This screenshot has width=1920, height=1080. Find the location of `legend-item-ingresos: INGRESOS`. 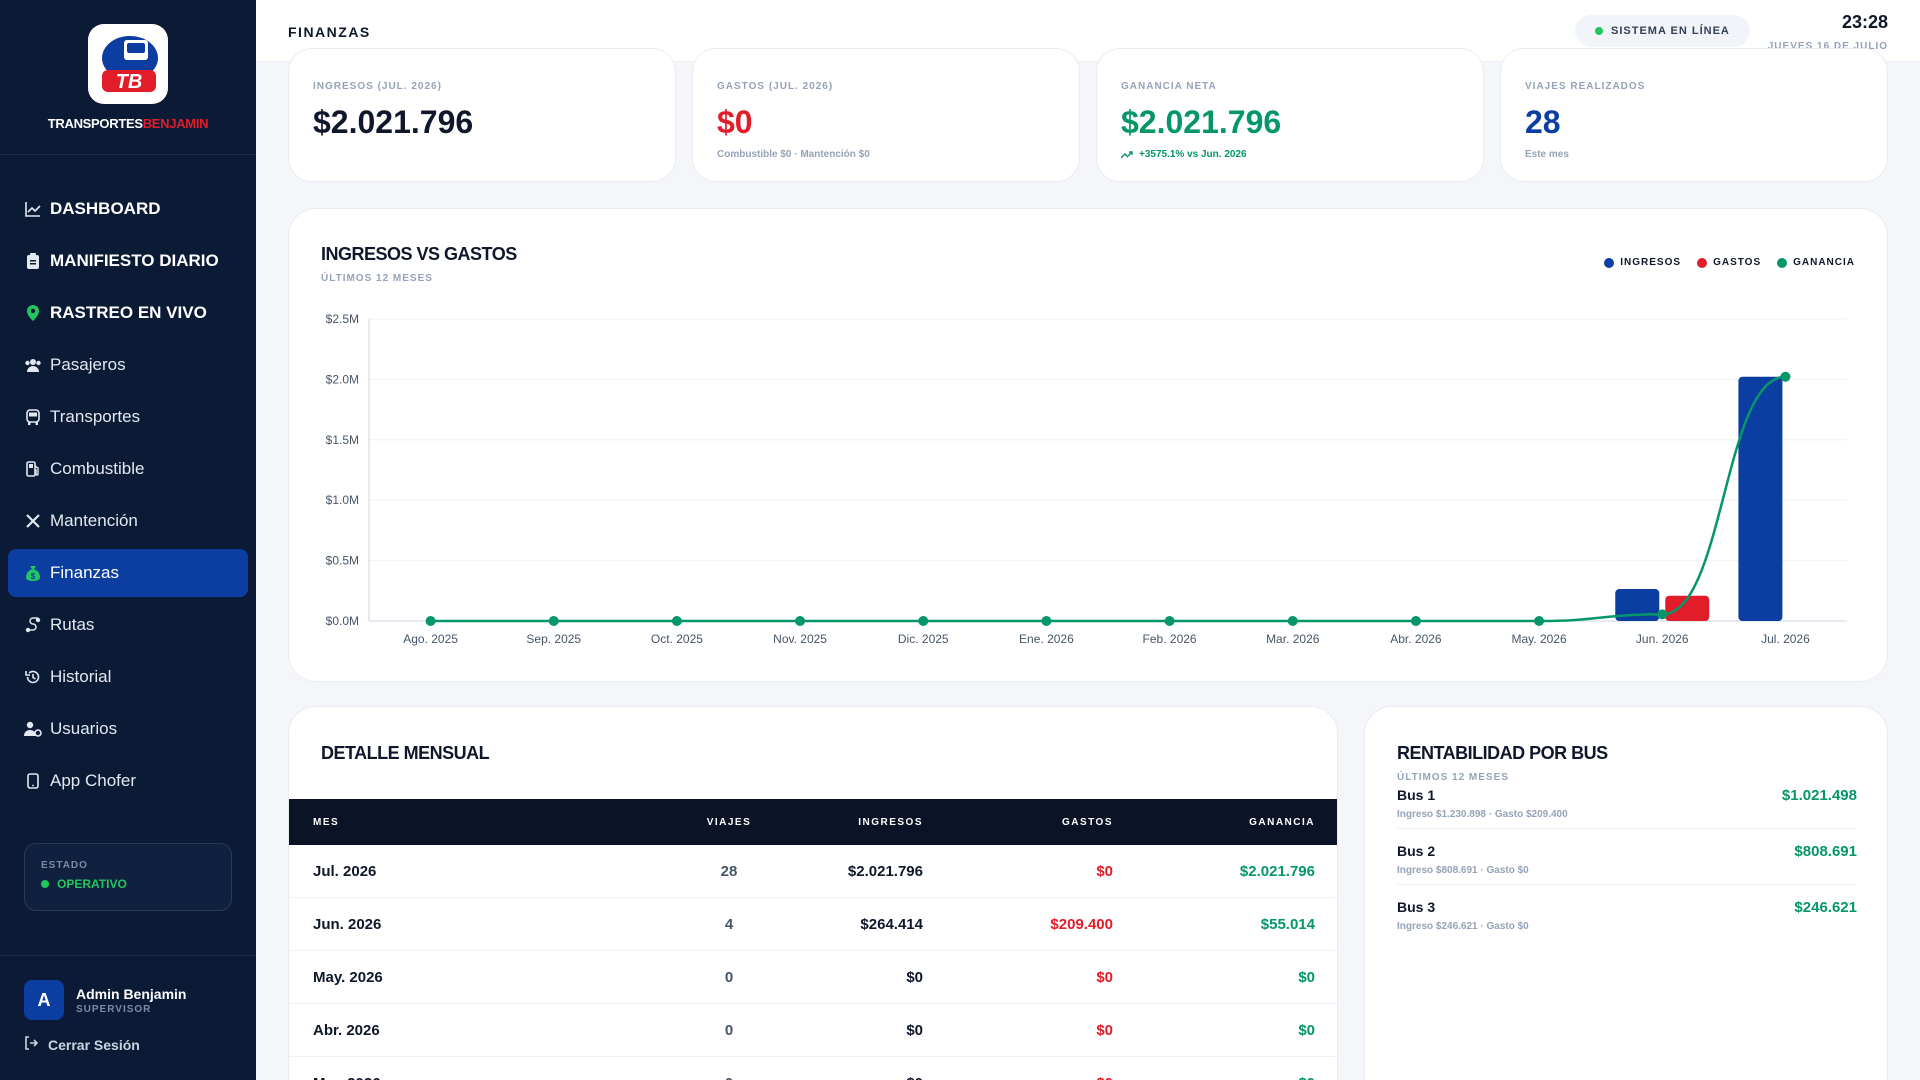

legend-item-ingresos: INGRESOS is located at coordinates (1642, 262).